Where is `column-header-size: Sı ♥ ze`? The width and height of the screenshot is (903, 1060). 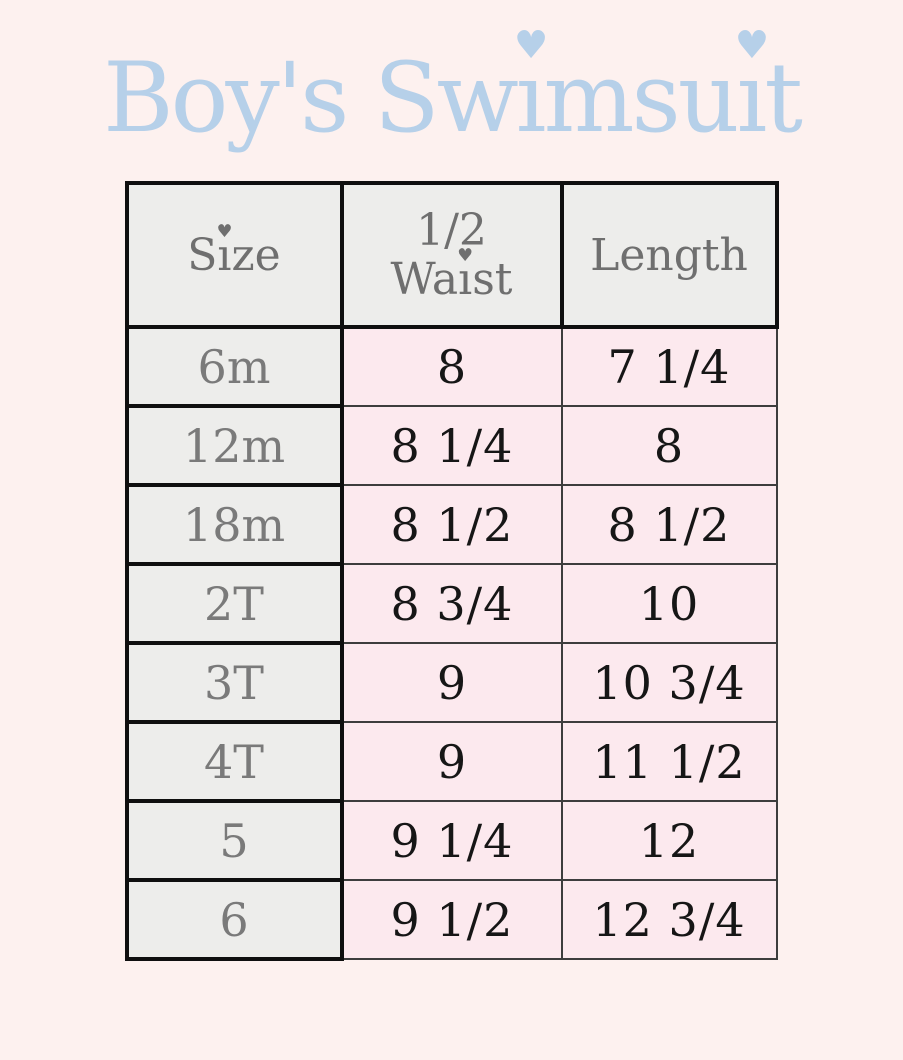
column-header-size: Sı ♥ ze is located at coordinates (234, 255).